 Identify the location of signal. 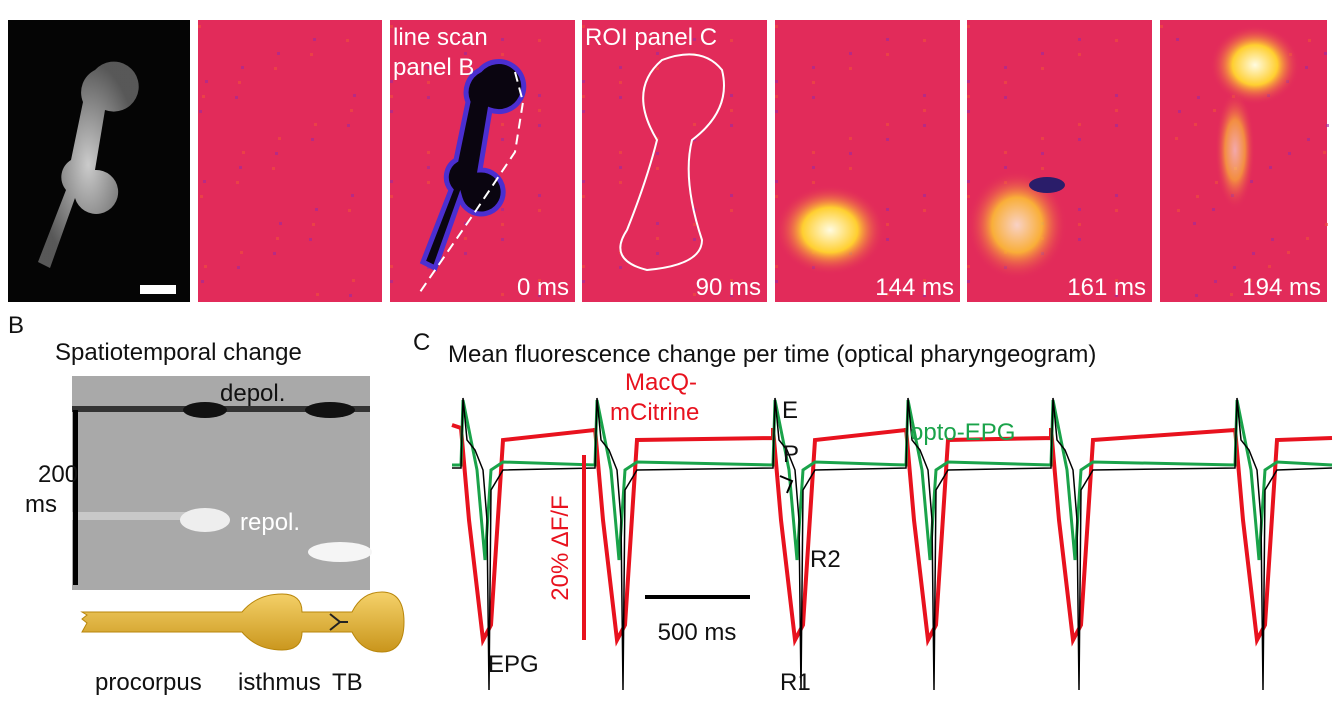
(1255, 65).